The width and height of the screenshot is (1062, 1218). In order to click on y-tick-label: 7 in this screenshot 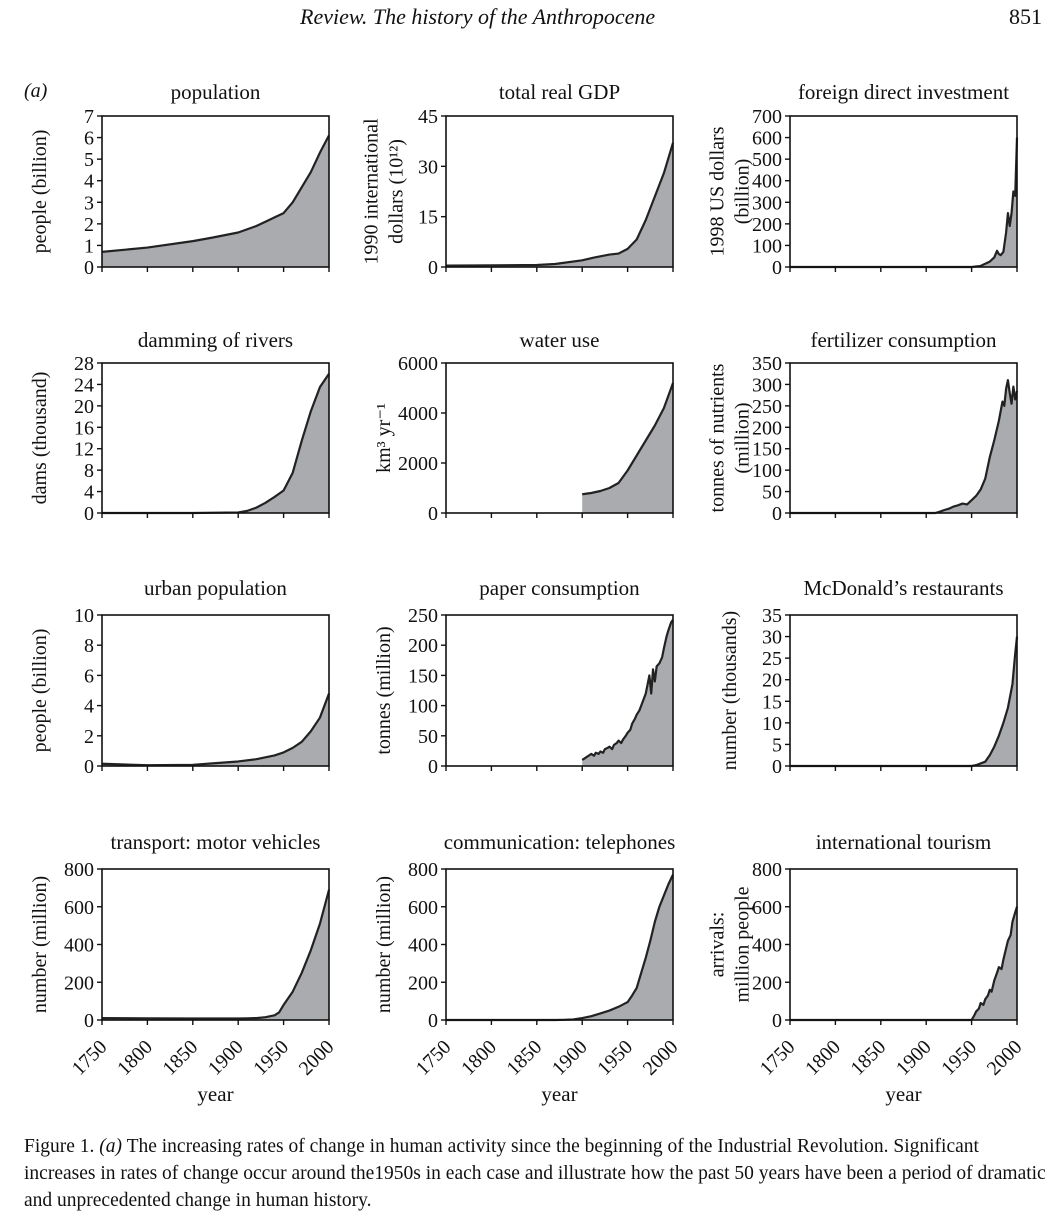, I will do `click(89, 117)`.